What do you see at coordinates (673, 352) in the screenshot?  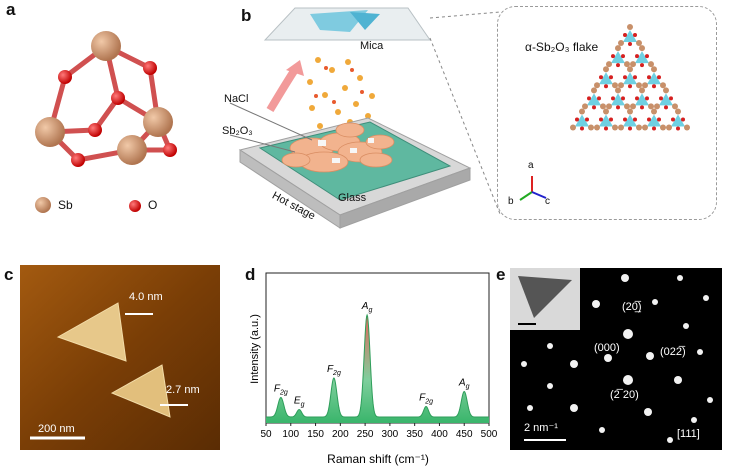 I see `saed-index-022: (022̅)` at bounding box center [673, 352].